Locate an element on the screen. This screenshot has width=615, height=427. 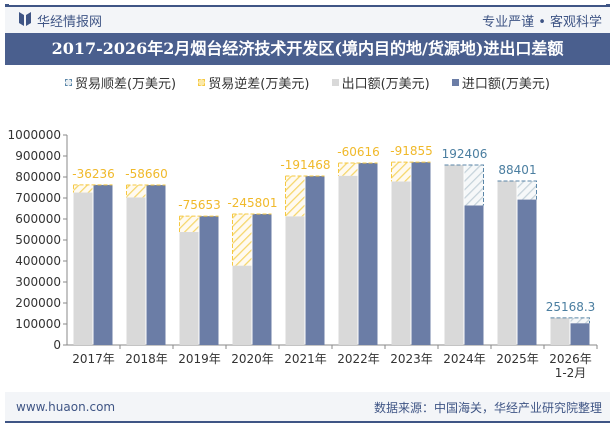
y-tick-label: 100000 is located at coordinates (38, 324).